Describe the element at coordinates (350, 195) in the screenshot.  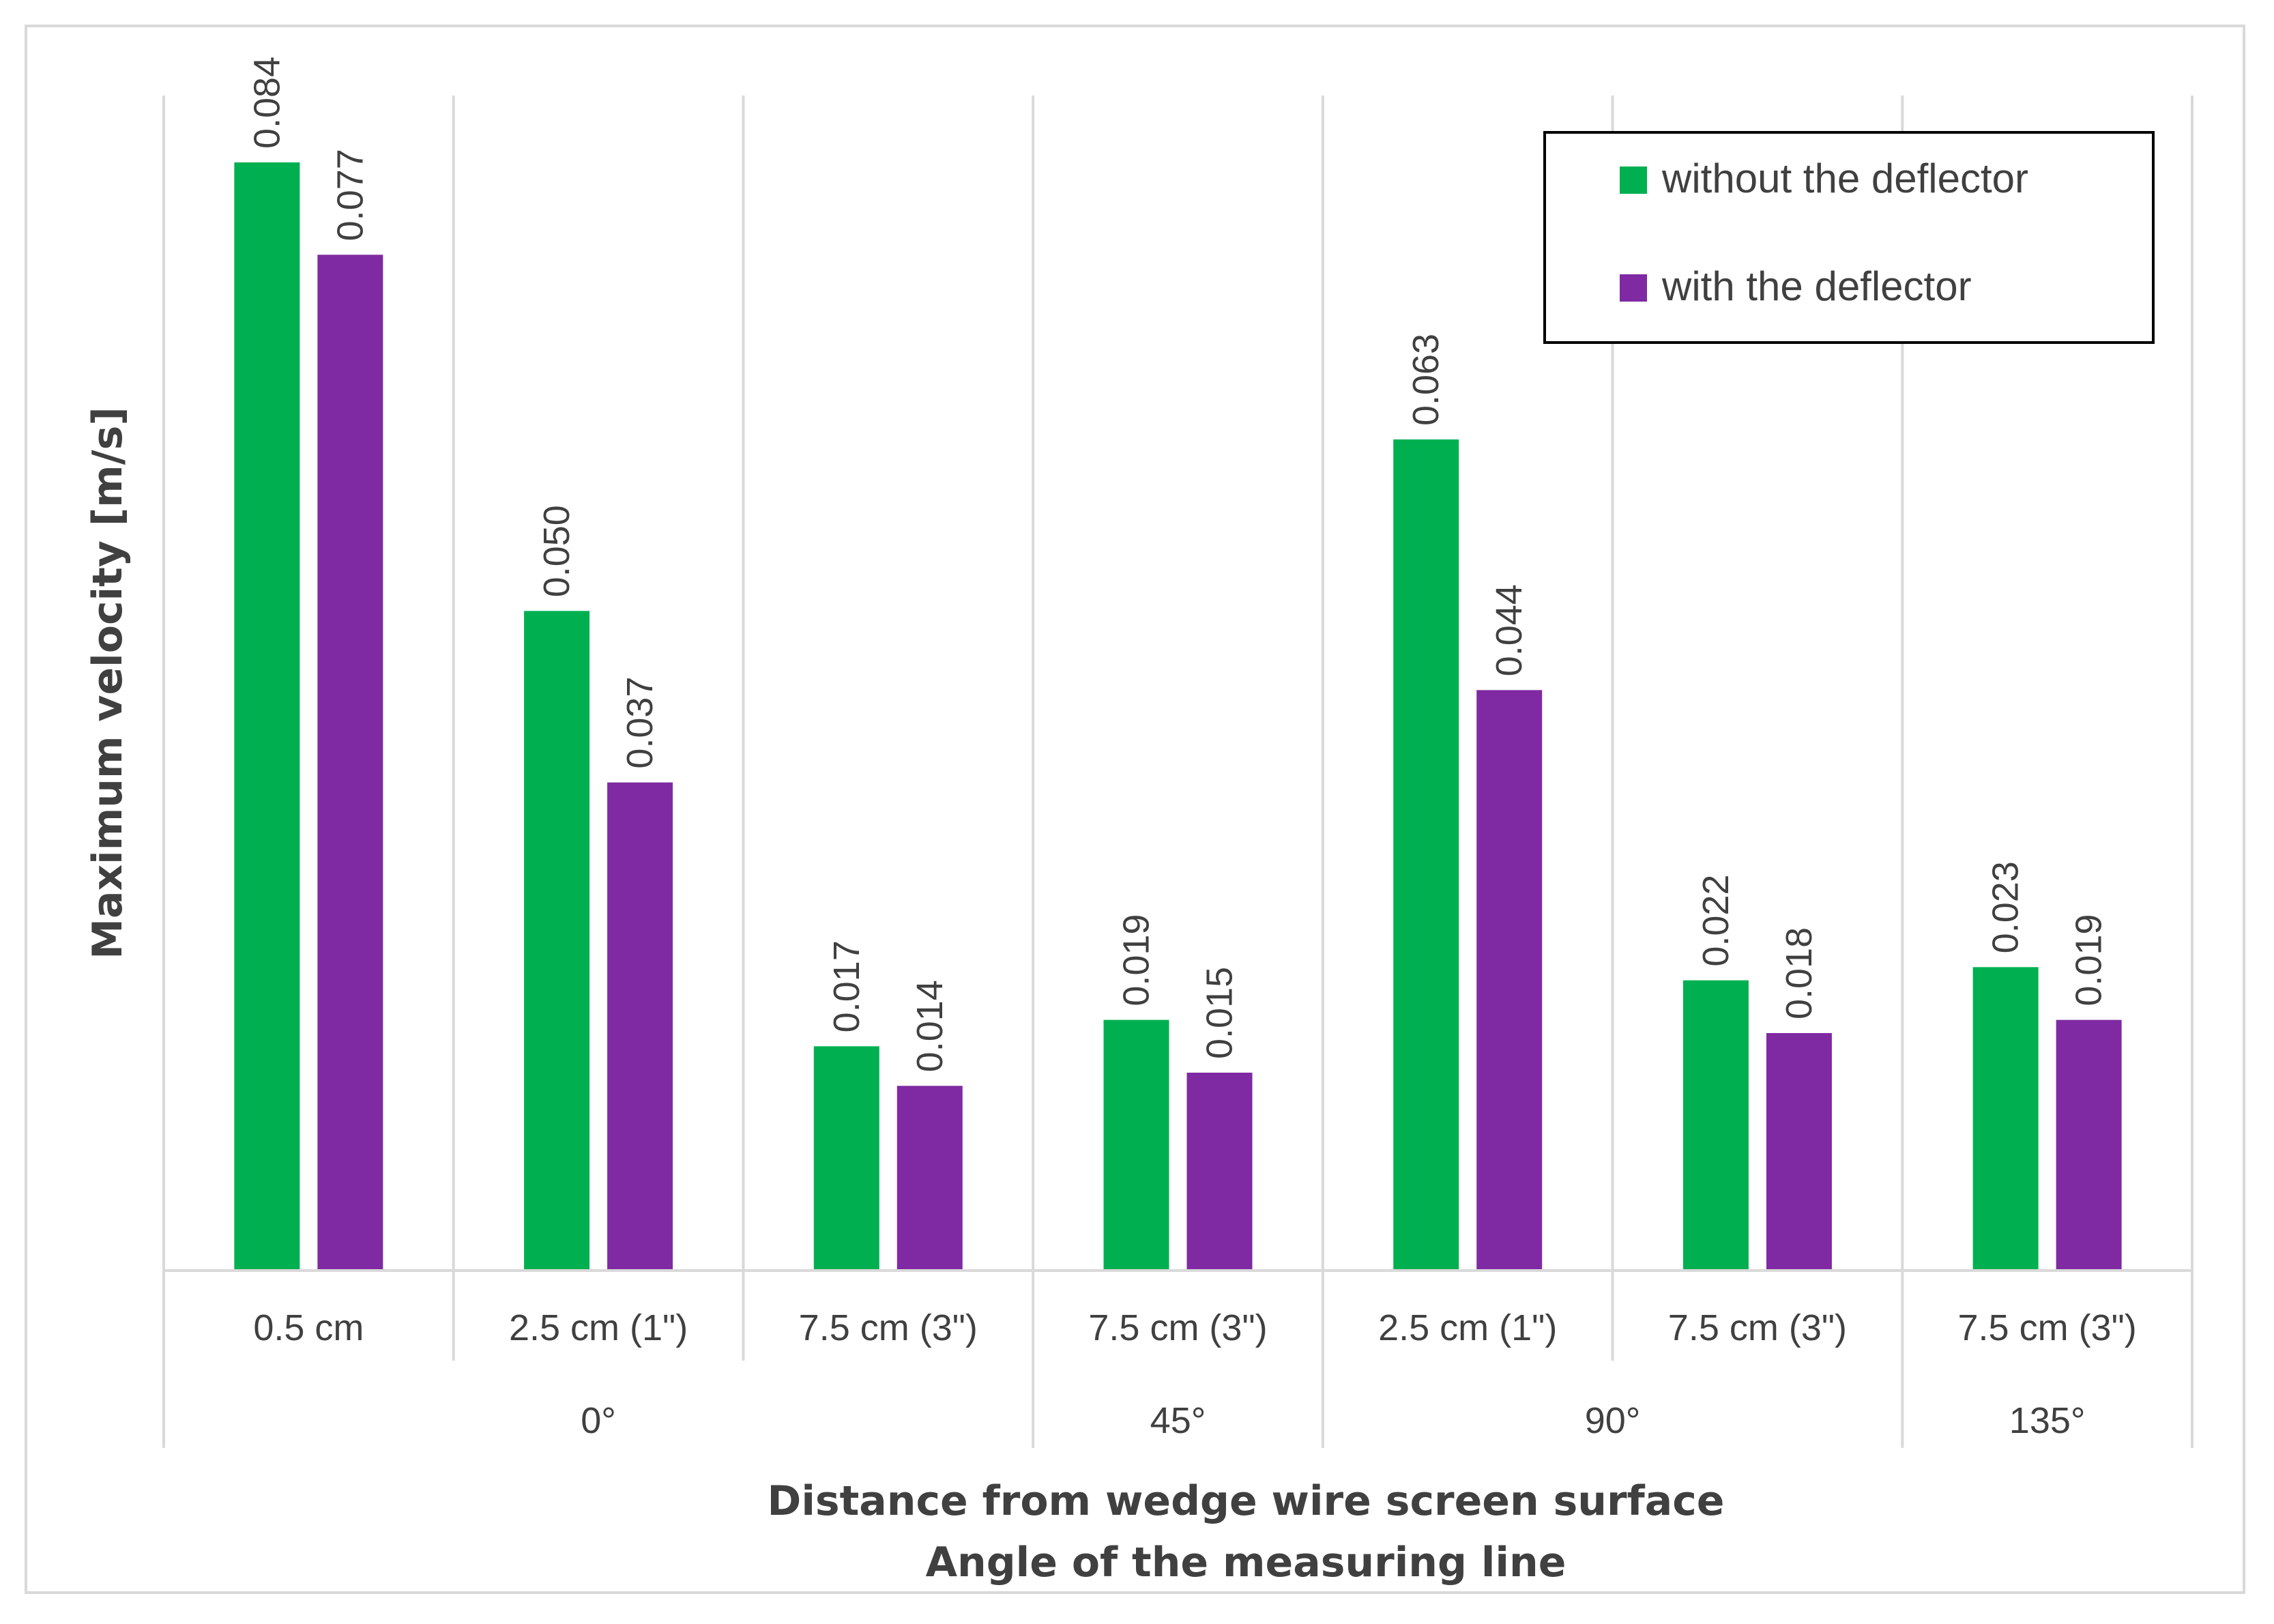
I see `data-label-with-deflector: 0.077` at that location.